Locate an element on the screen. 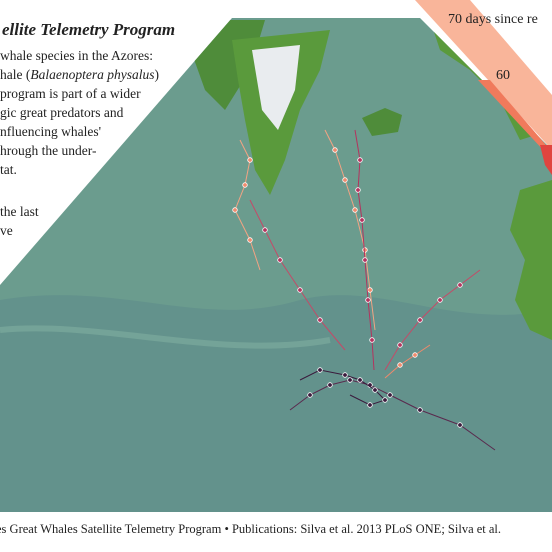 The height and width of the screenshot is (552, 552). intro-text-part: ) is located at coordinates (156, 74).